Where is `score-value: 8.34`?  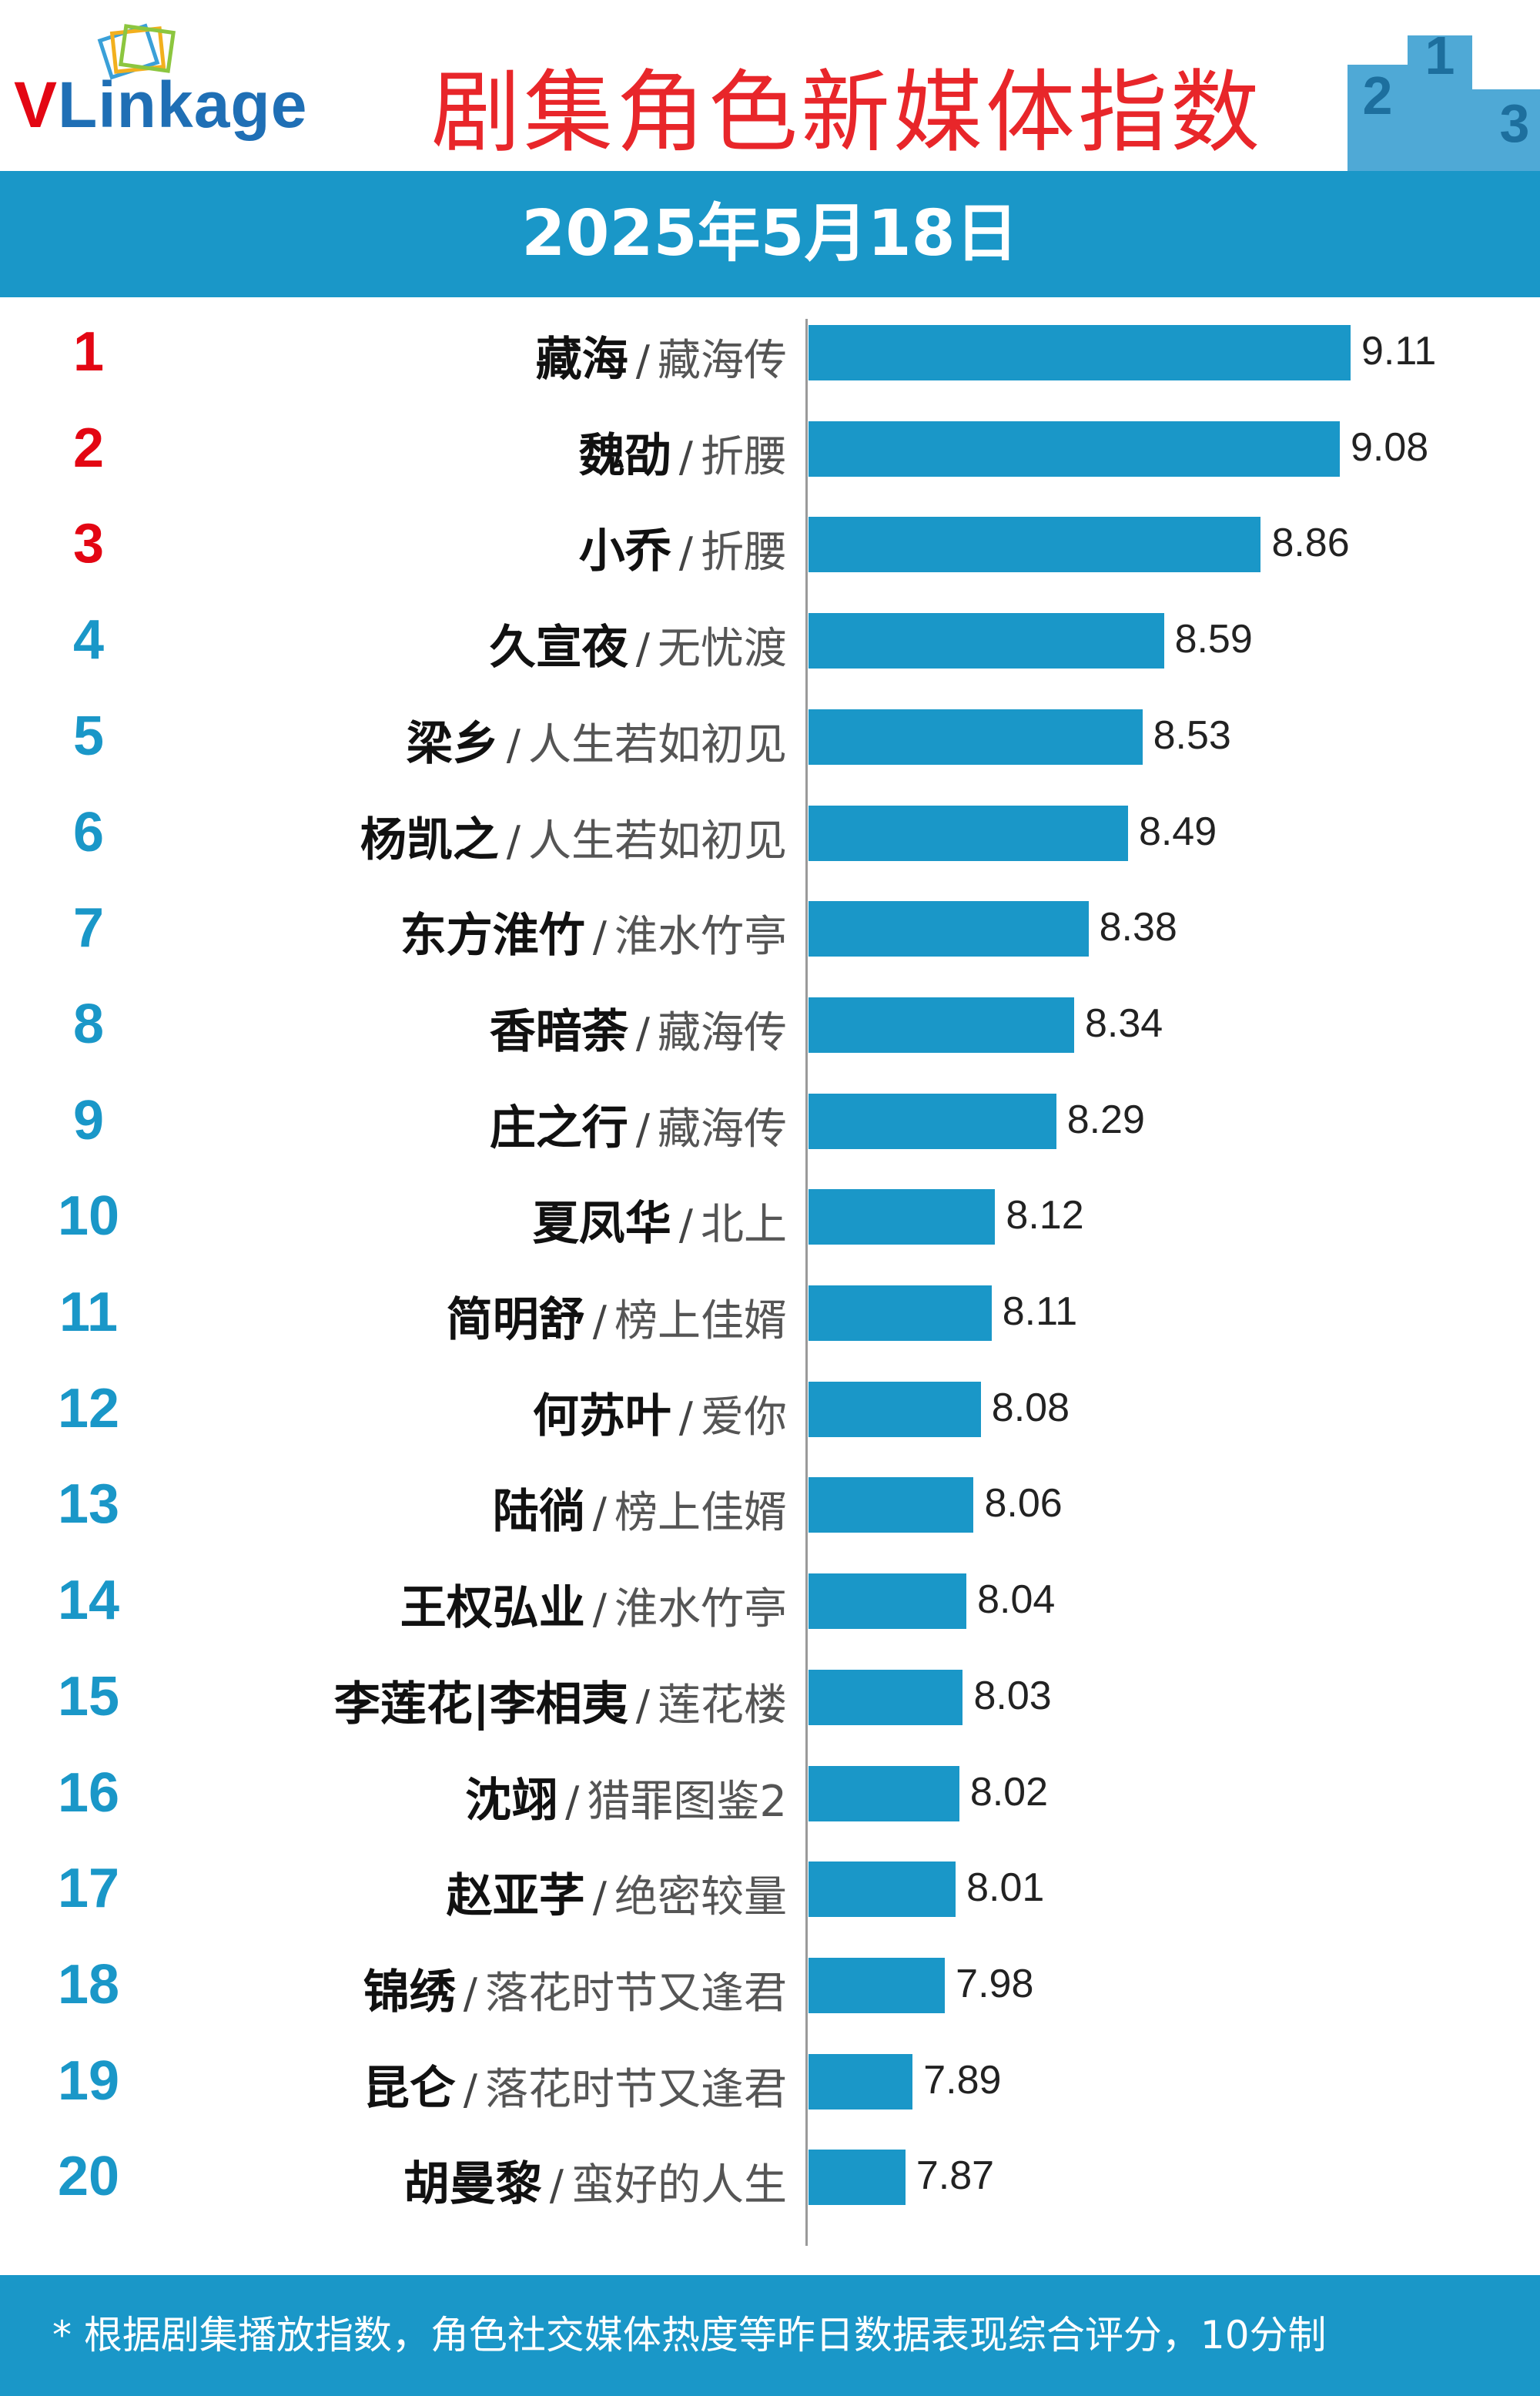
score-value: 8.34 is located at coordinates (1124, 1023).